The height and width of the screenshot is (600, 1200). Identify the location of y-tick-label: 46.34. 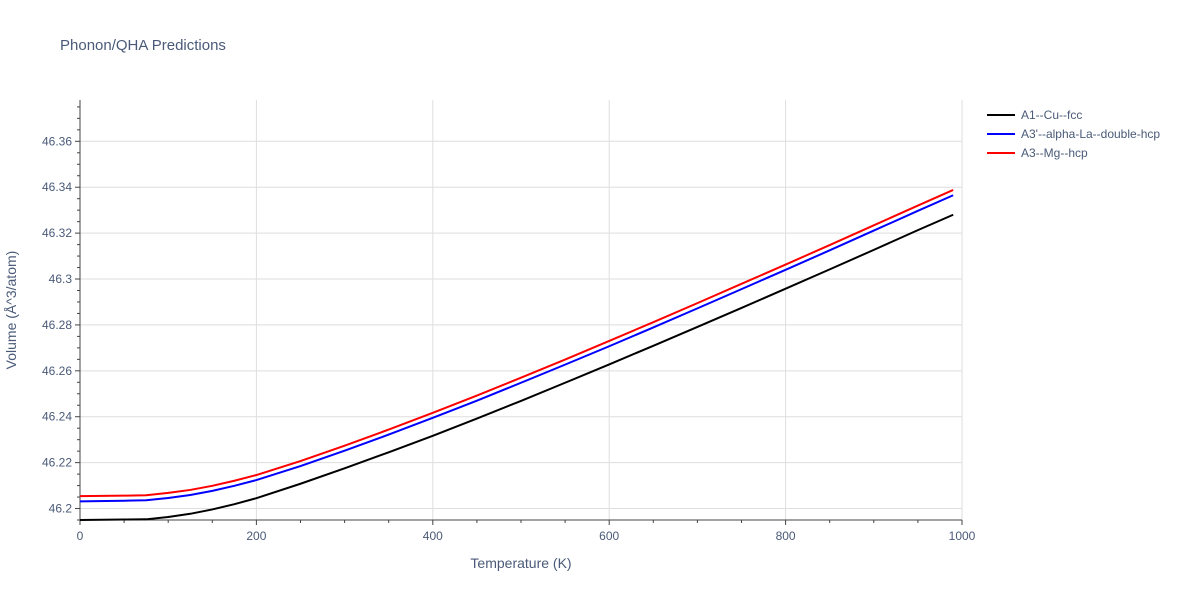
(57, 187).